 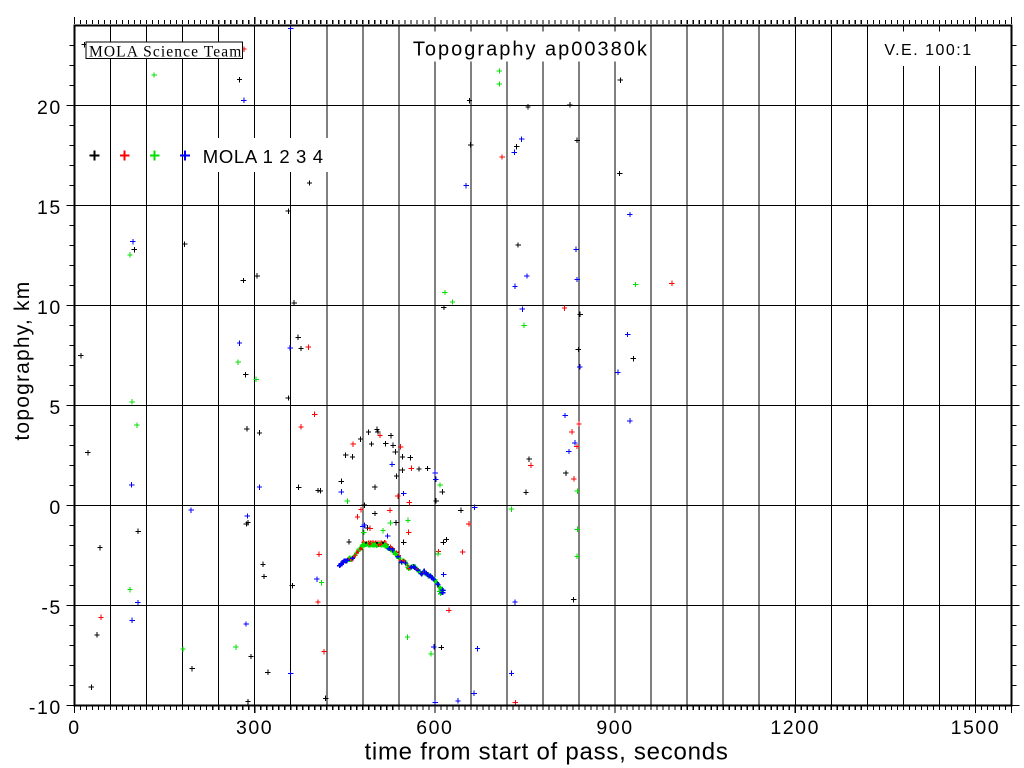 What do you see at coordinates (434, 728) in the screenshot?
I see `svg-text: 600` at bounding box center [434, 728].